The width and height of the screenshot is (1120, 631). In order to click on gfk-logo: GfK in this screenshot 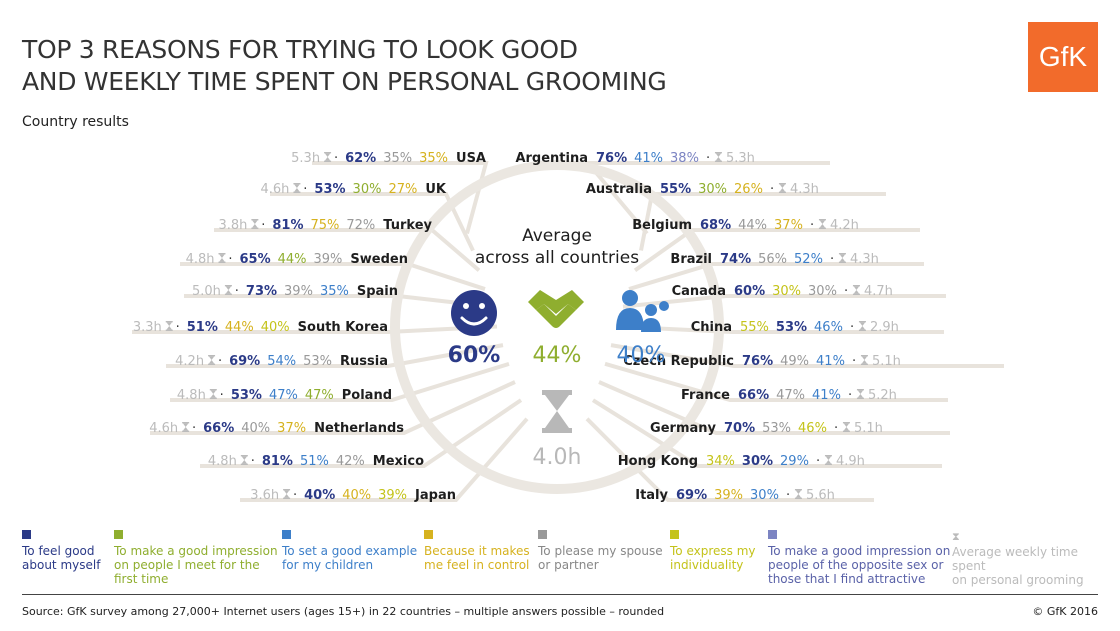, I will do `click(1063, 57)`.